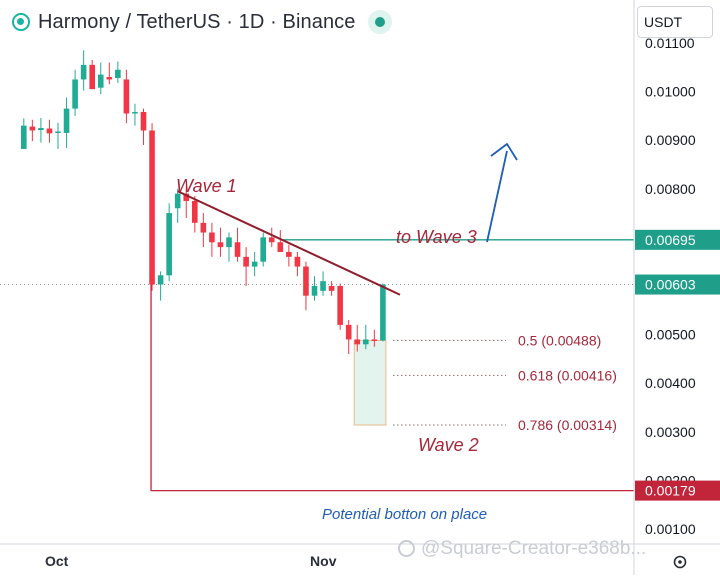 The height and width of the screenshot is (580, 720). What do you see at coordinates (289, 243) in the screenshot?
I see `wave1-trendline` at bounding box center [289, 243].